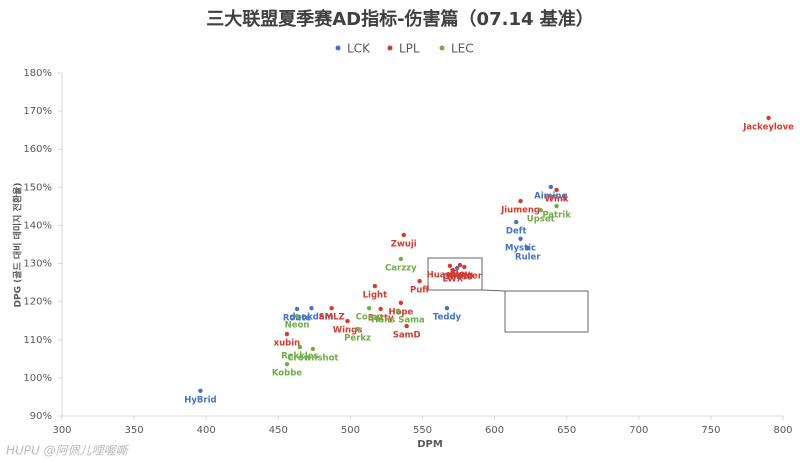 Image resolution: width=800 pixels, height=463 pixels. Describe the element at coordinates (407, 336) in the screenshot. I see `point-label: SamD` at that location.